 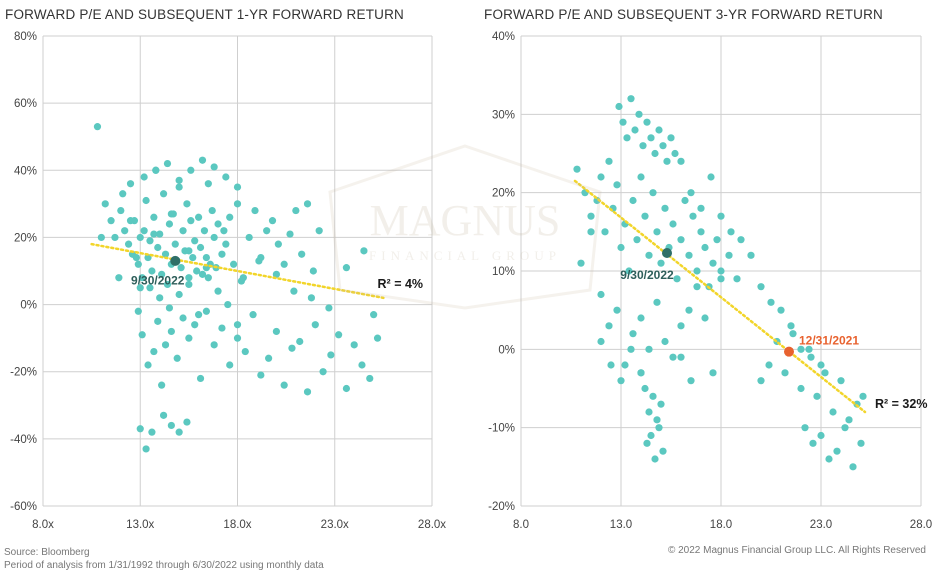 I want to click on y-tick-label: -20%, so click(x=23, y=373).